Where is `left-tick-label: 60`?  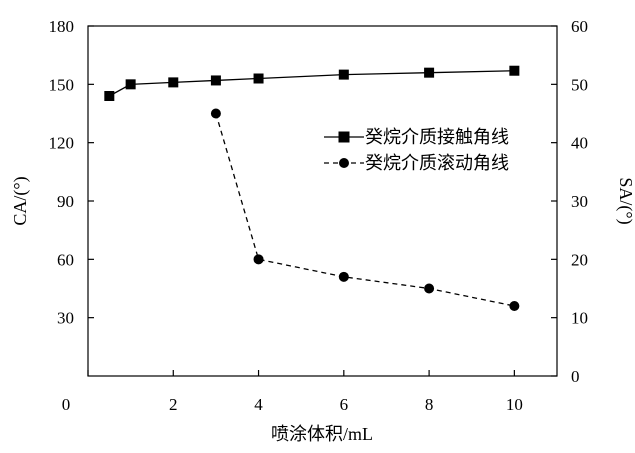
left-tick-label: 60 is located at coordinates (65, 259).